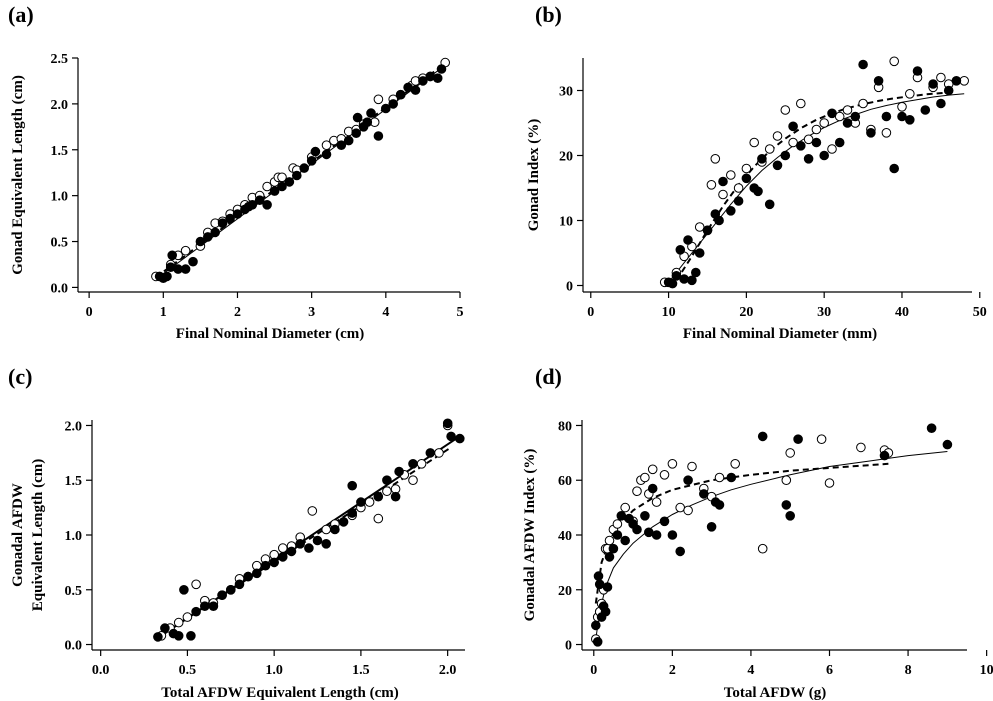 The height and width of the screenshot is (701, 993). What do you see at coordinates (20, 376) in the screenshot?
I see `panel-tag: (c)` at bounding box center [20, 376].